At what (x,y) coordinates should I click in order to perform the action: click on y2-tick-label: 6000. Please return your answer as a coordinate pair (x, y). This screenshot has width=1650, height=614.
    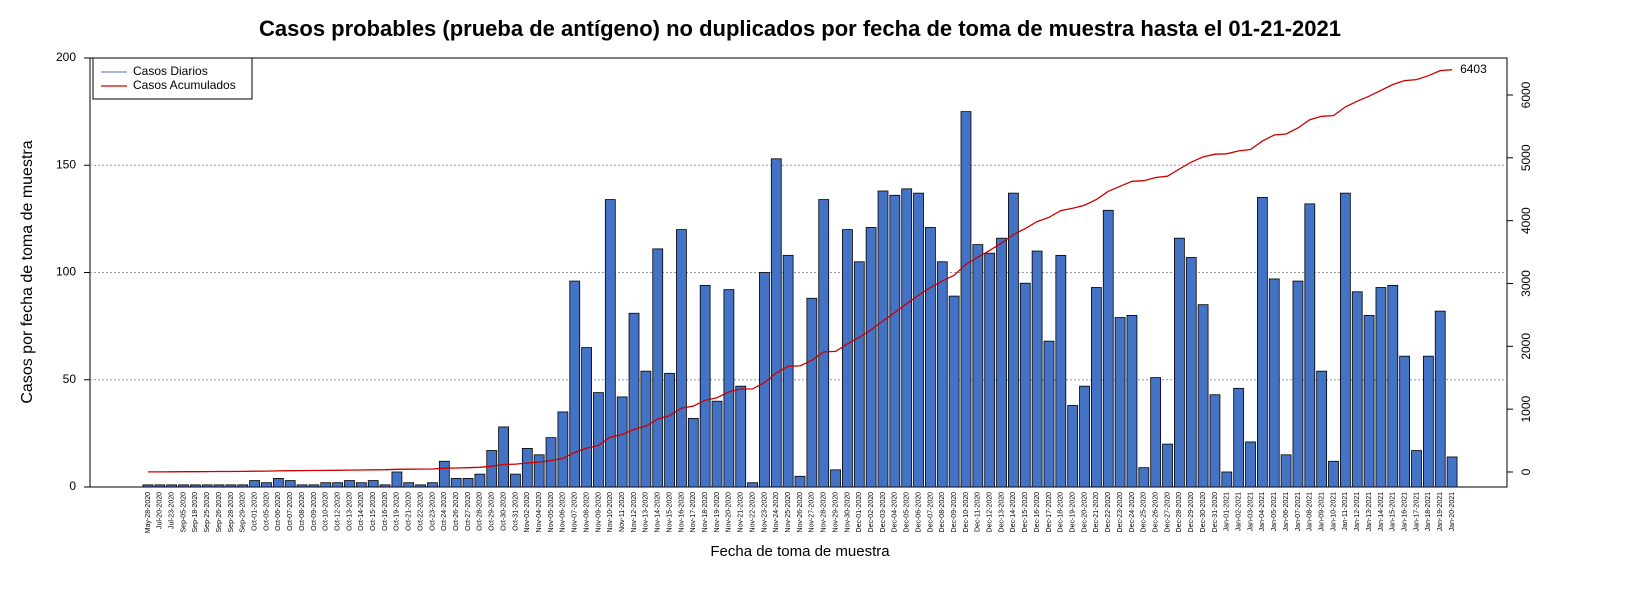
    Looking at the image, I should click on (1526, 94).